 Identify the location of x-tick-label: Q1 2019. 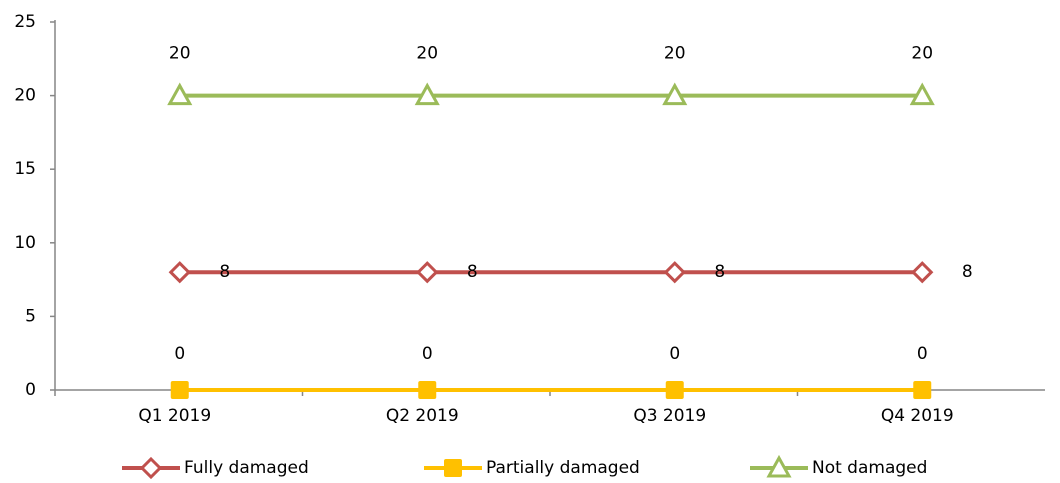
(174, 416).